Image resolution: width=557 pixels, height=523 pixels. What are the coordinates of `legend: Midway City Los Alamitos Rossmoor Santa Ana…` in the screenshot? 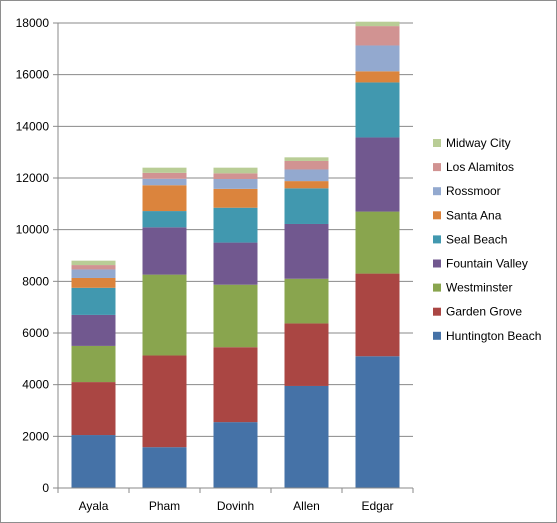 It's located at (487, 239).